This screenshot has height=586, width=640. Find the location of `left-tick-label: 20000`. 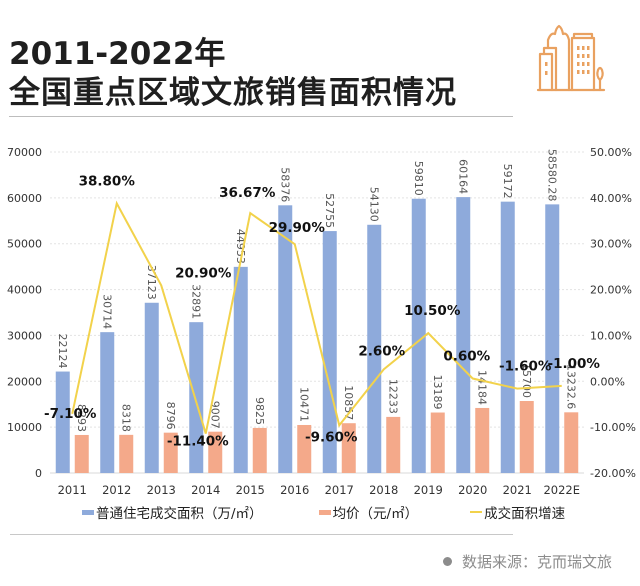

left-tick-label: 20000 is located at coordinates (24, 381).